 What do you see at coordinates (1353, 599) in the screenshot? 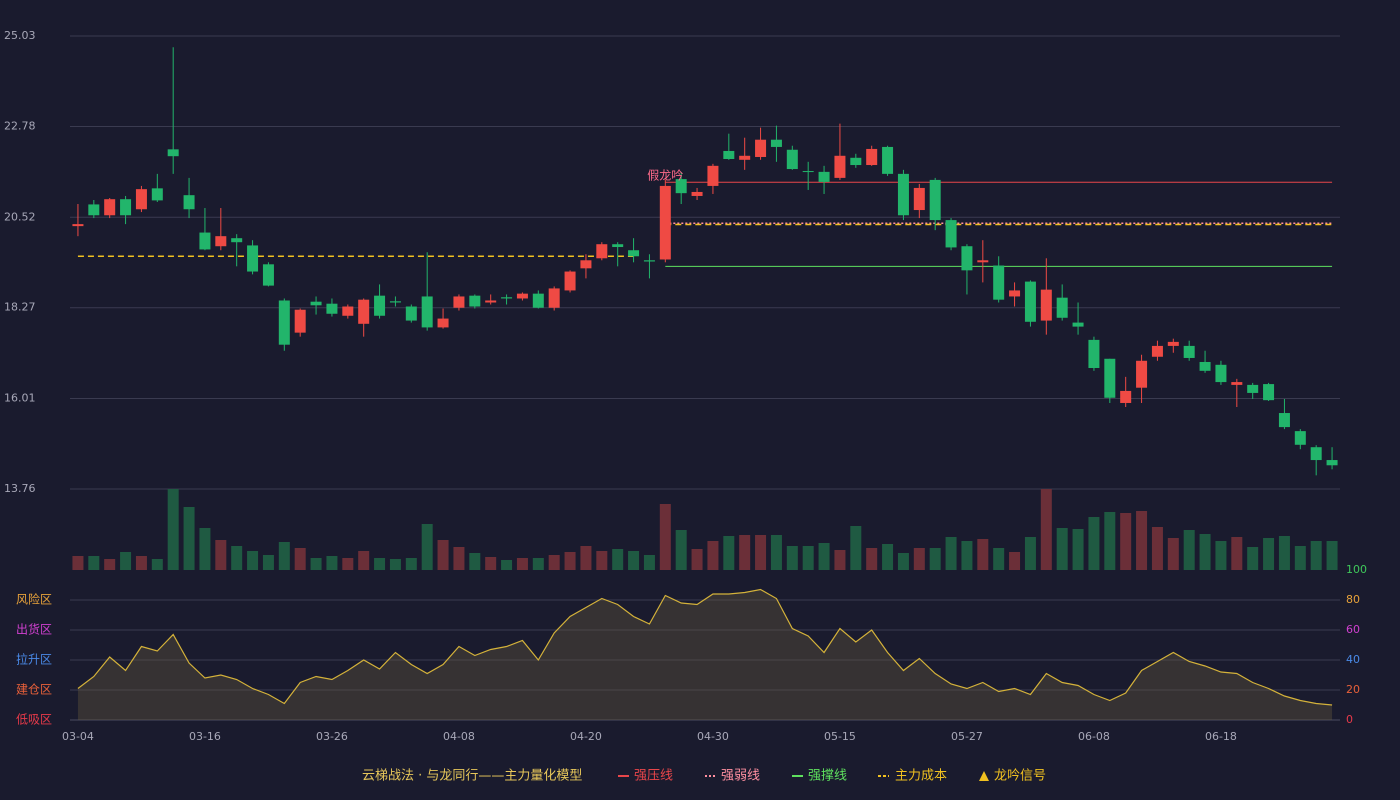
I see `y2-tick-label: 80` at bounding box center [1353, 599].